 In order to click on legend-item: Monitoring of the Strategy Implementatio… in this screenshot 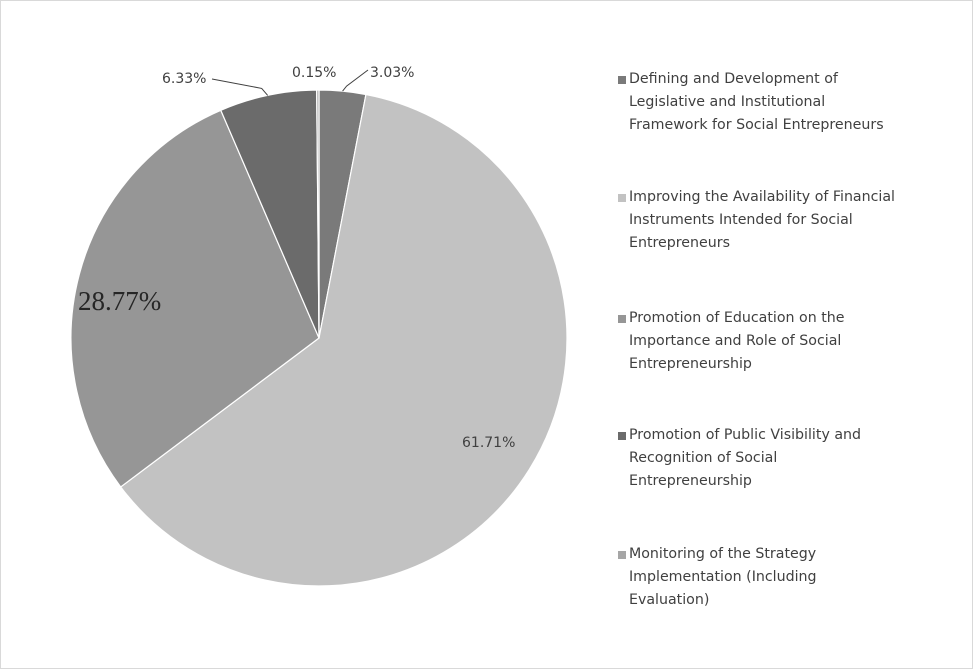, I will do `click(793, 577)`.